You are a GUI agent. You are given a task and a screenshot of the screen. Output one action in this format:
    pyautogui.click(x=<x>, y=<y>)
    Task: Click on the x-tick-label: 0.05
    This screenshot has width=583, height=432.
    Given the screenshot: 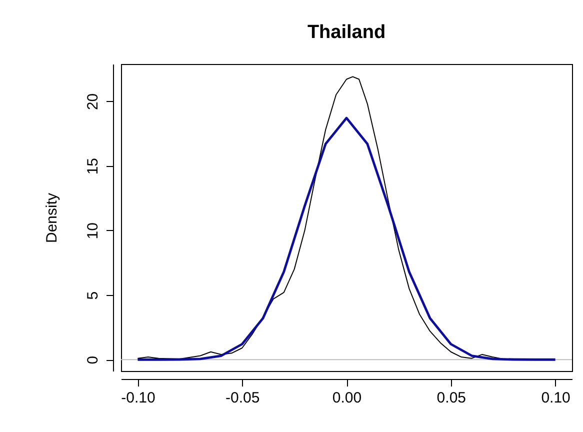 What is the action you would take?
    pyautogui.click(x=451, y=398)
    